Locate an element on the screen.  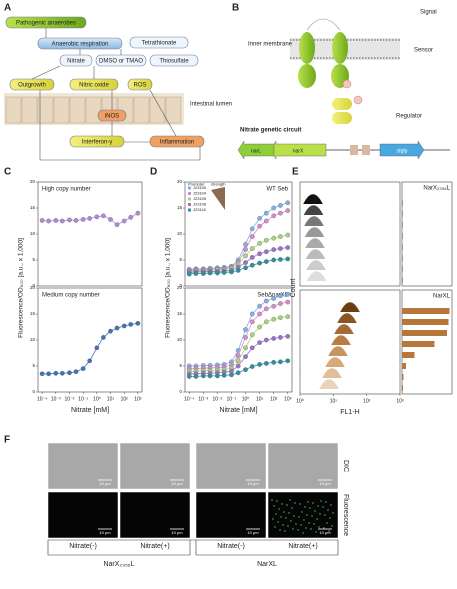
chart-title: NarX₂₃₅₆L is located at coordinates (436, 189).